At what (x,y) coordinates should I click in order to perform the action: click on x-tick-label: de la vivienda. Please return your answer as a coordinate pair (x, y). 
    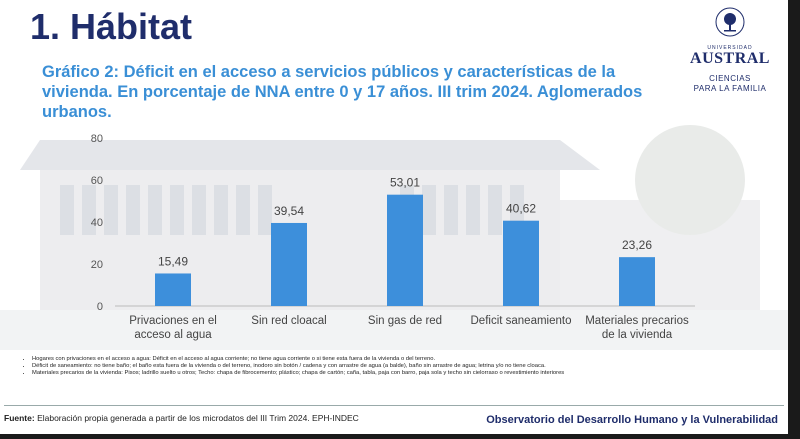
    Looking at the image, I should click on (637, 335).